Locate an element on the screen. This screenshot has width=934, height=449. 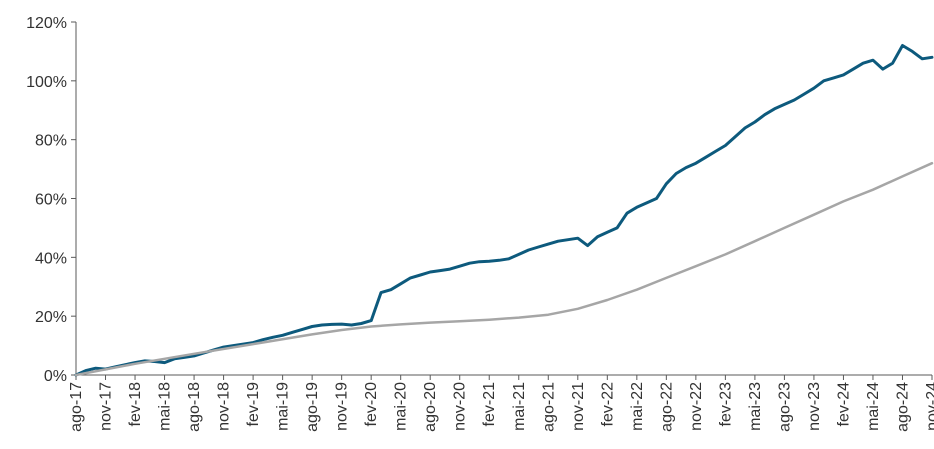
x-tick-label: nov-19 is located at coordinates (342, 406).